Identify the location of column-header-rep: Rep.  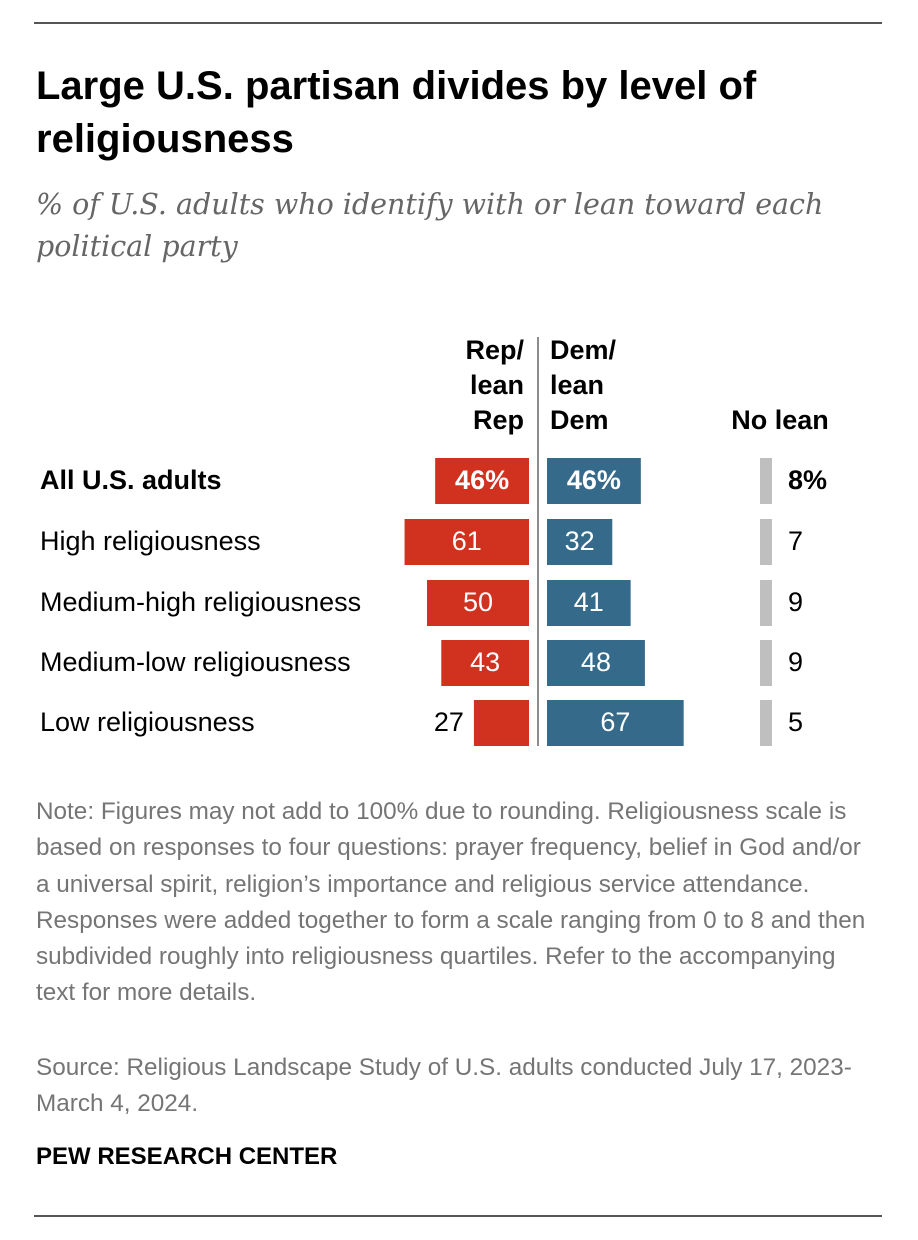
(498, 420).